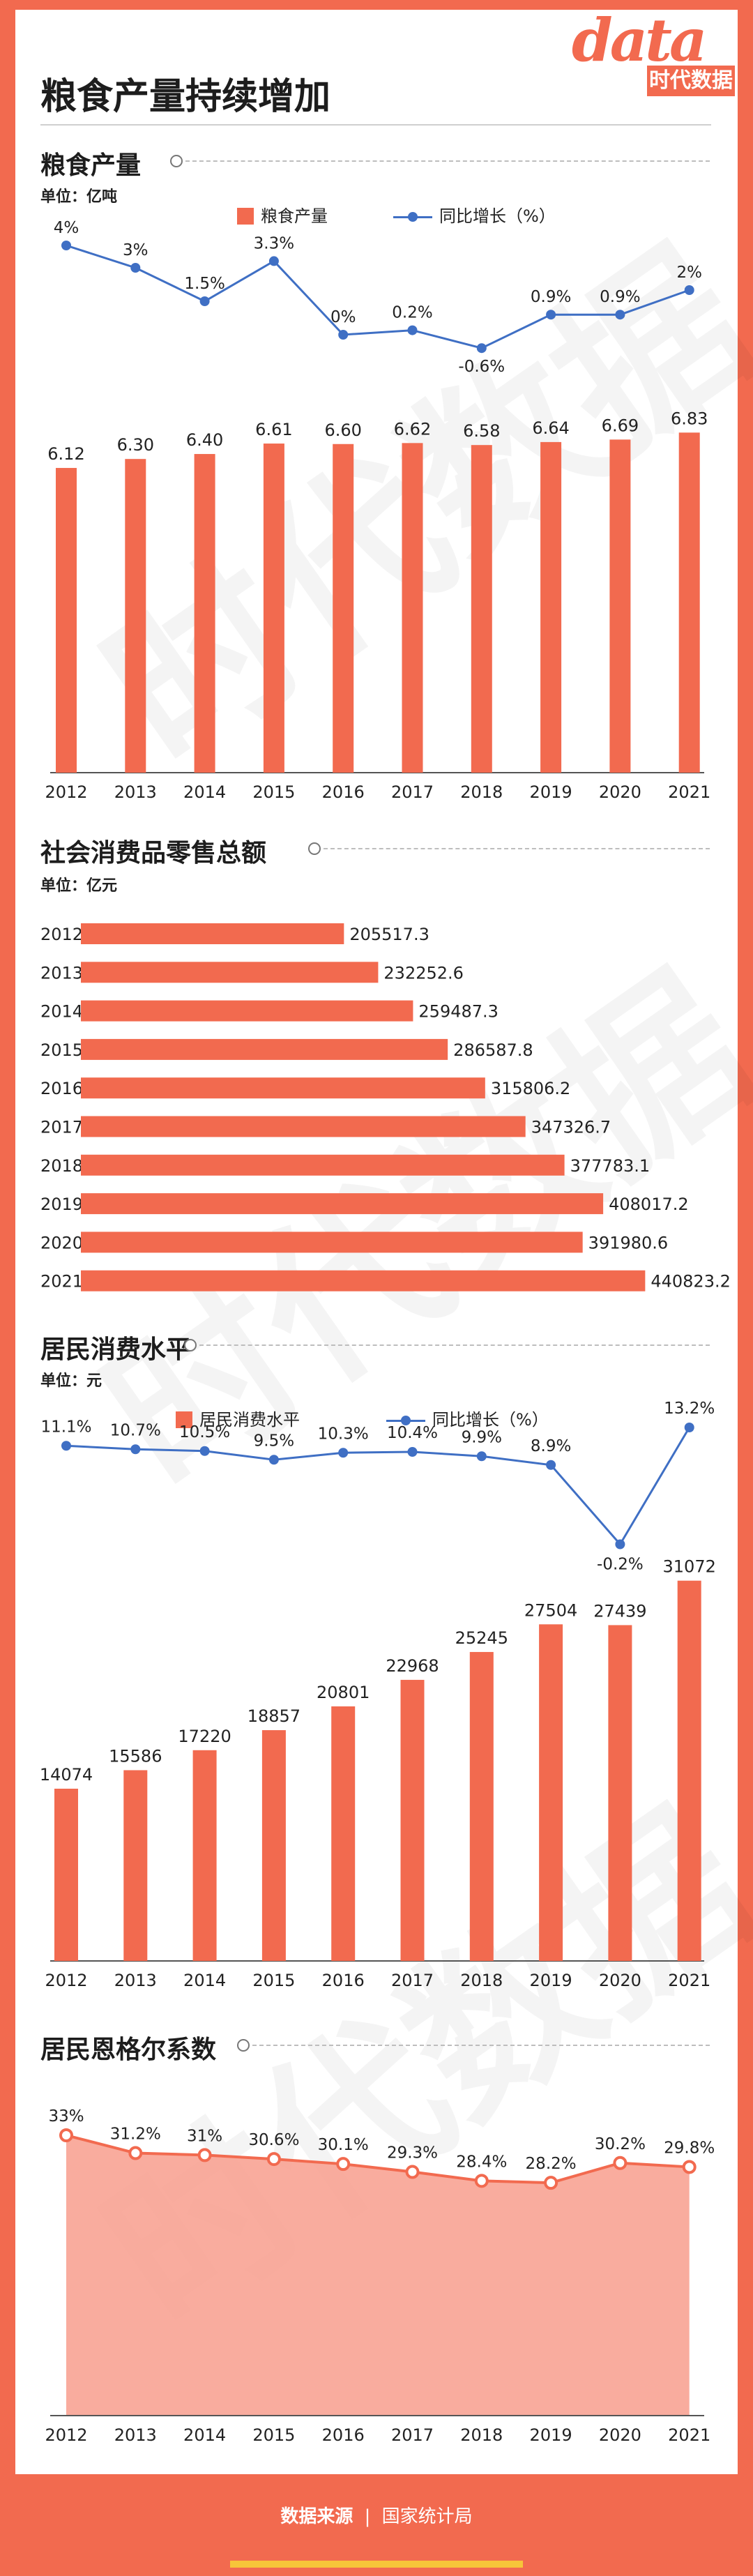 The width and height of the screenshot is (753, 2576). I want to click on growth-label: 0%, so click(343, 317).